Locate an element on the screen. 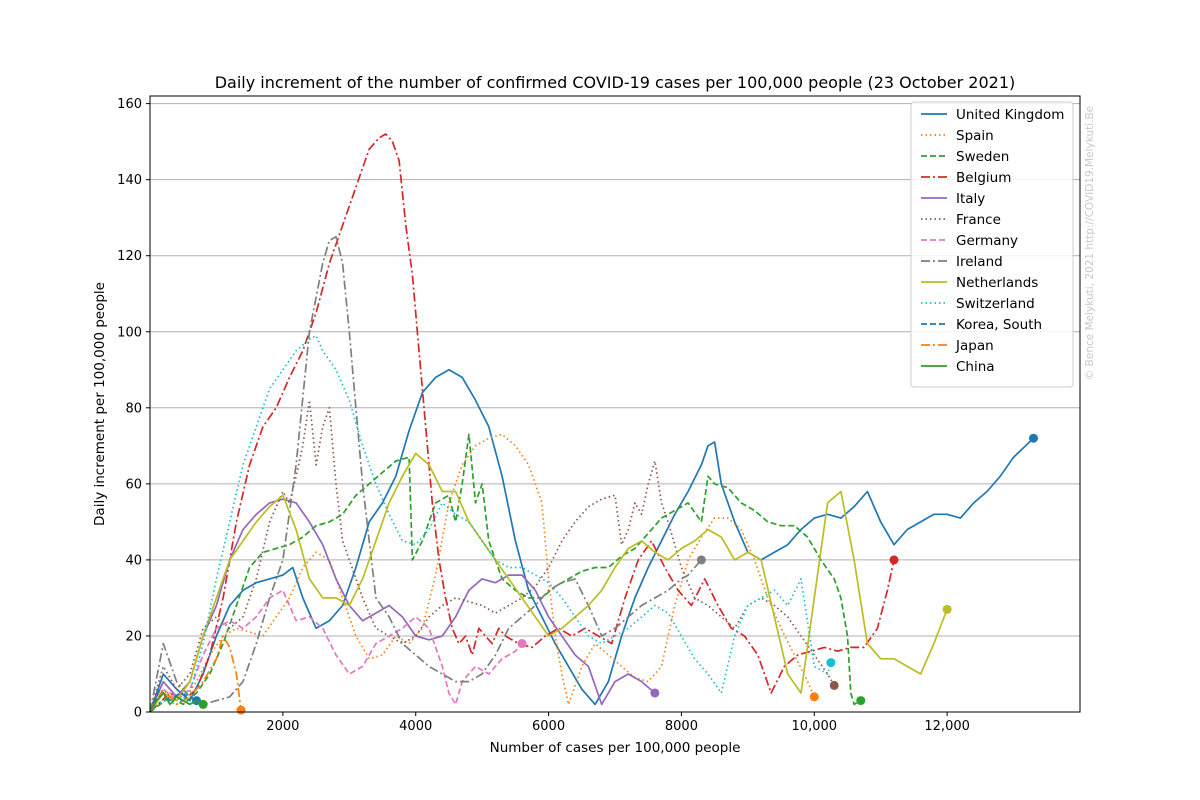 Image resolution: width=1200 pixels, height=800 pixels. x-tick-label-4: 10,000 is located at coordinates (815, 726).